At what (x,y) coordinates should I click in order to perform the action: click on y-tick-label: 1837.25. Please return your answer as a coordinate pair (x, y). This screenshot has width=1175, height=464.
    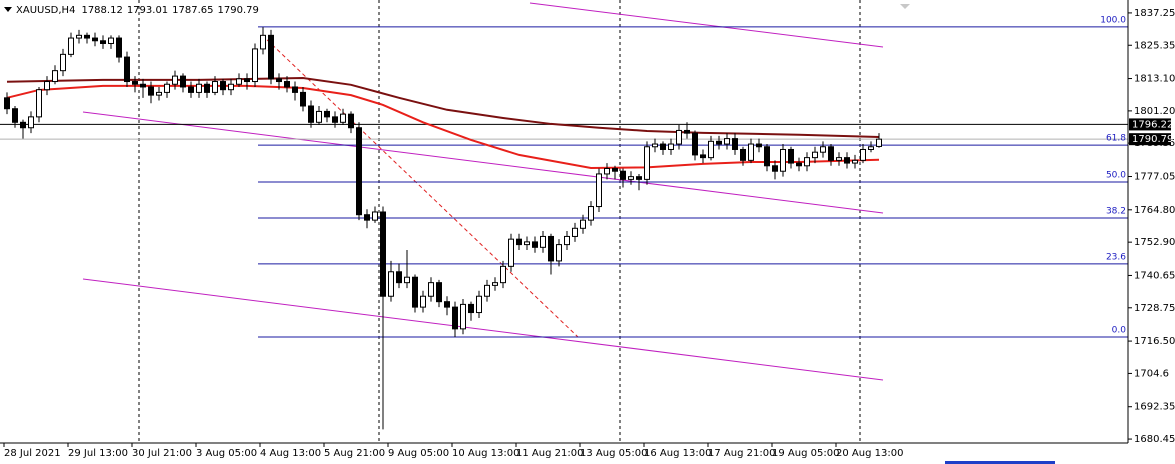
    Looking at the image, I should click on (1154, 13).